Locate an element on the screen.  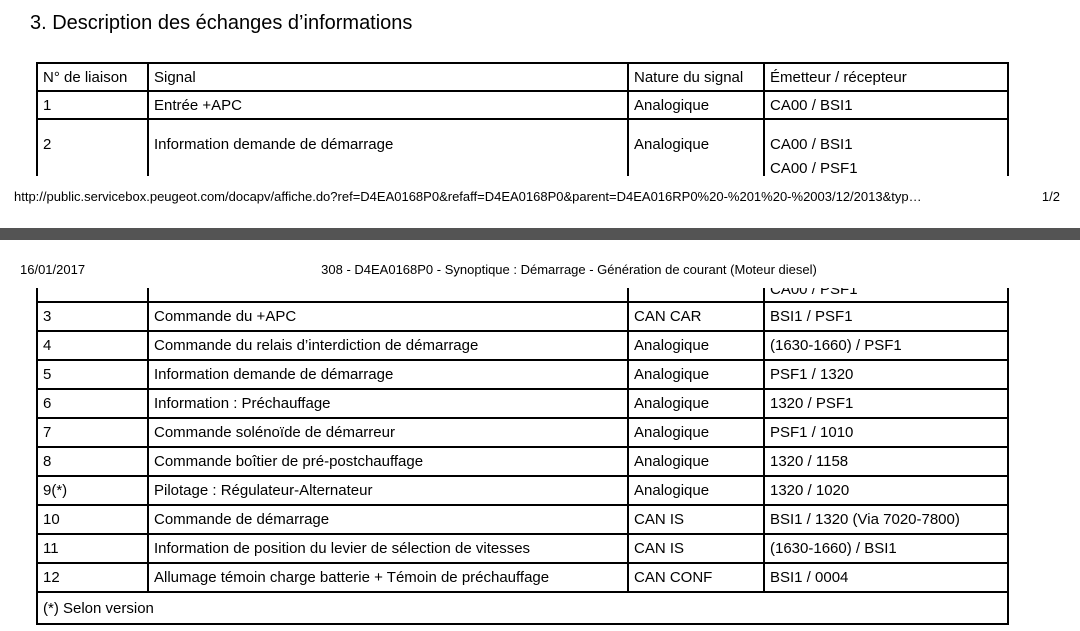
cell-nature: CAN CONF is located at coordinates (696, 577).